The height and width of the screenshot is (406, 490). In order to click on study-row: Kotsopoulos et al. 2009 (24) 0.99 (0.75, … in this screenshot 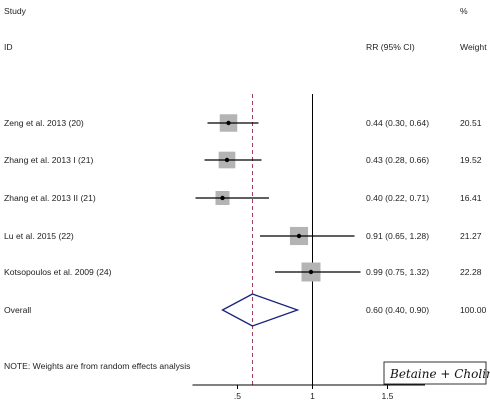, I will do `click(243, 272)`.